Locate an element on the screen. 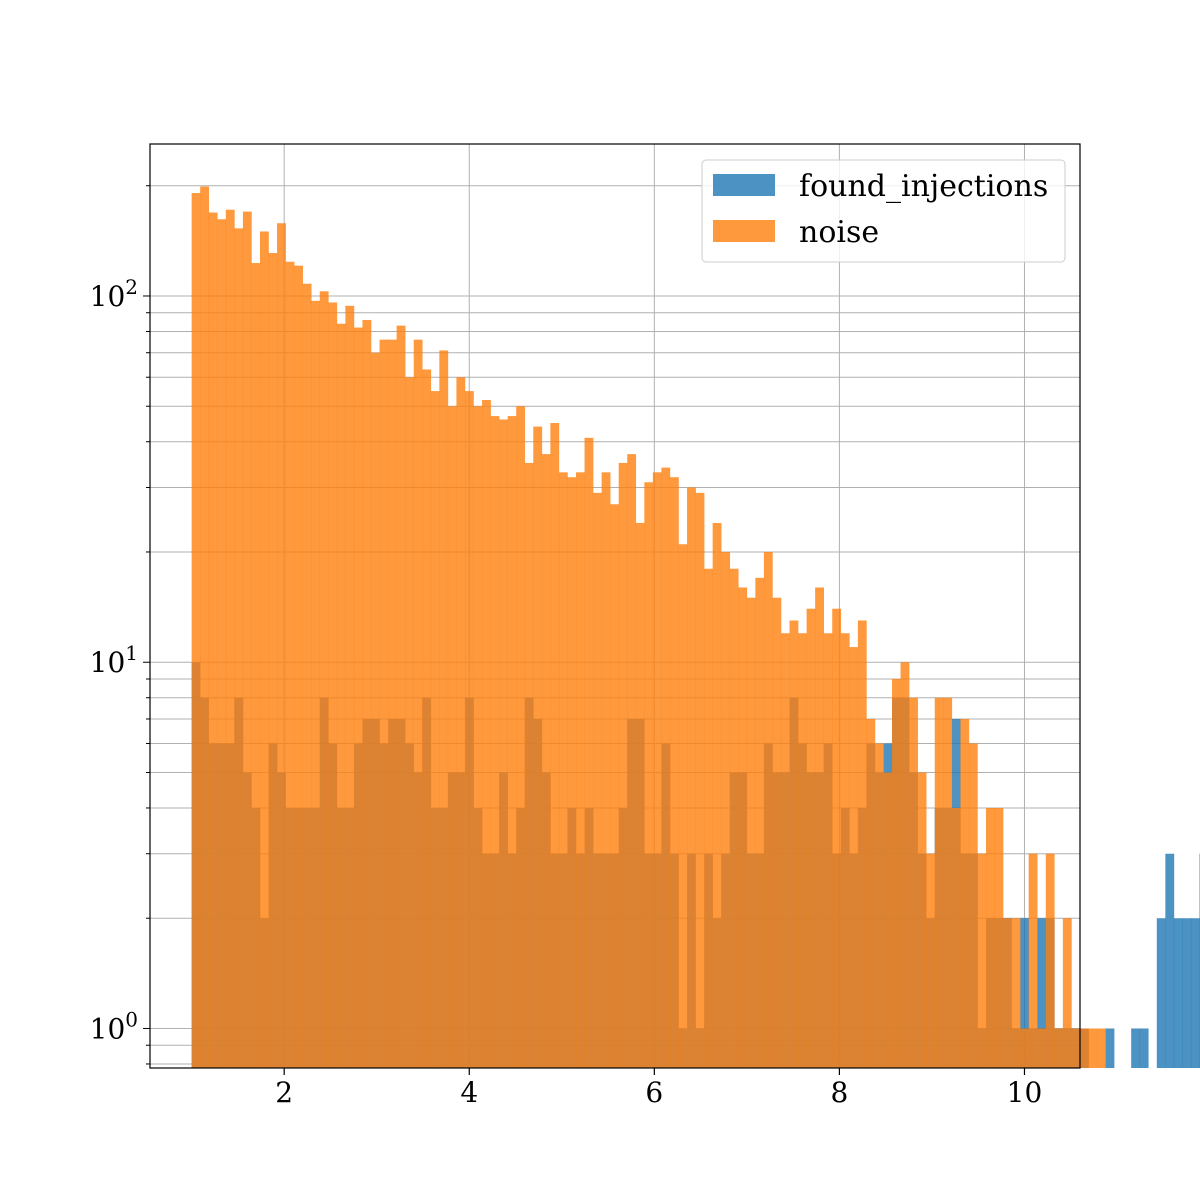  x-tick-label: 4 is located at coordinates (469, 1092).